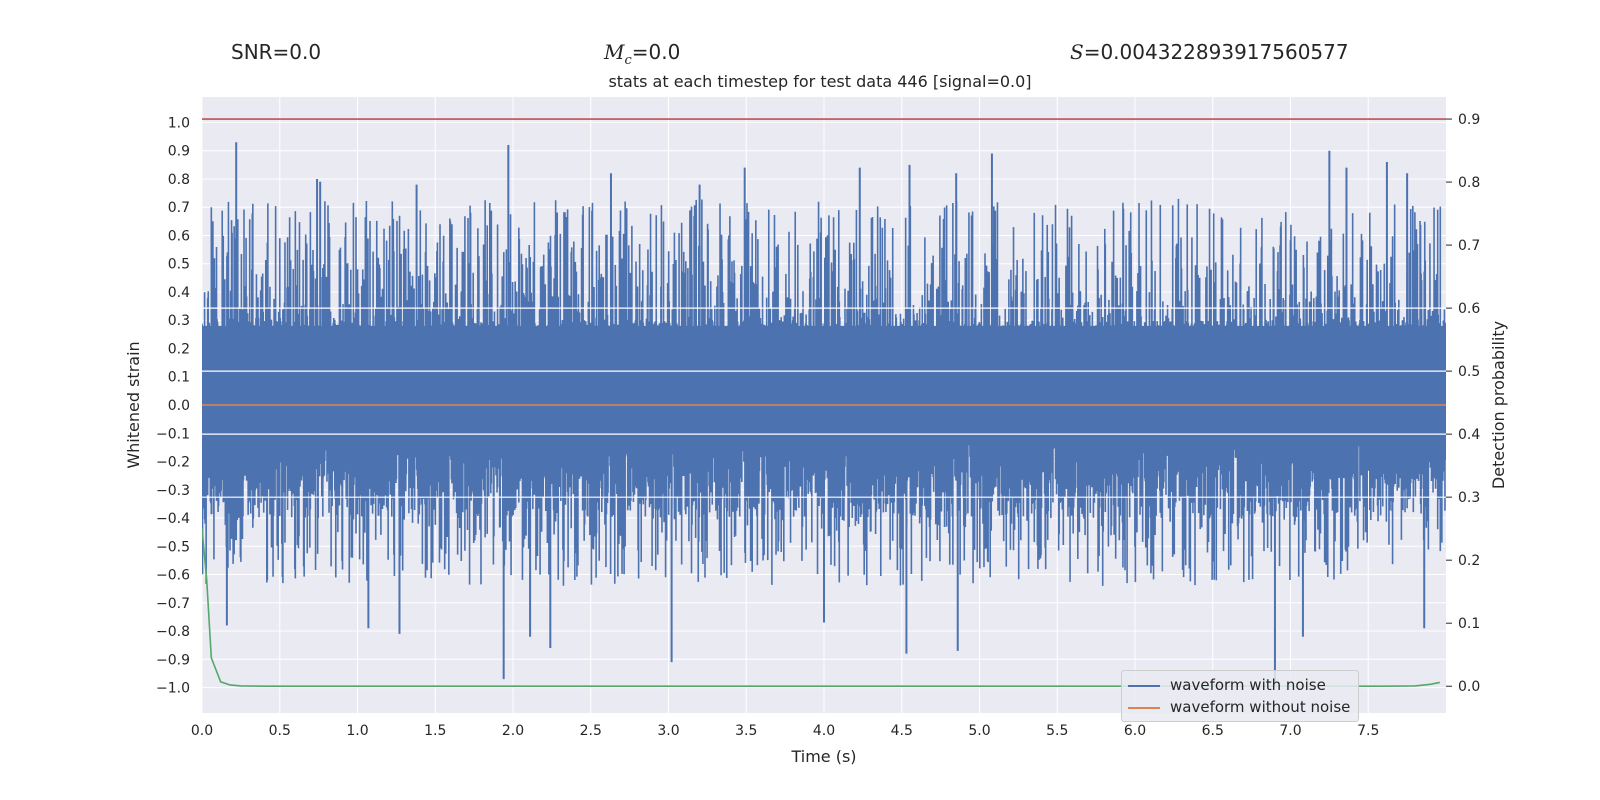 This screenshot has width=1600, height=800. I want to click on legend-swatch-clean, so click(1144, 707).